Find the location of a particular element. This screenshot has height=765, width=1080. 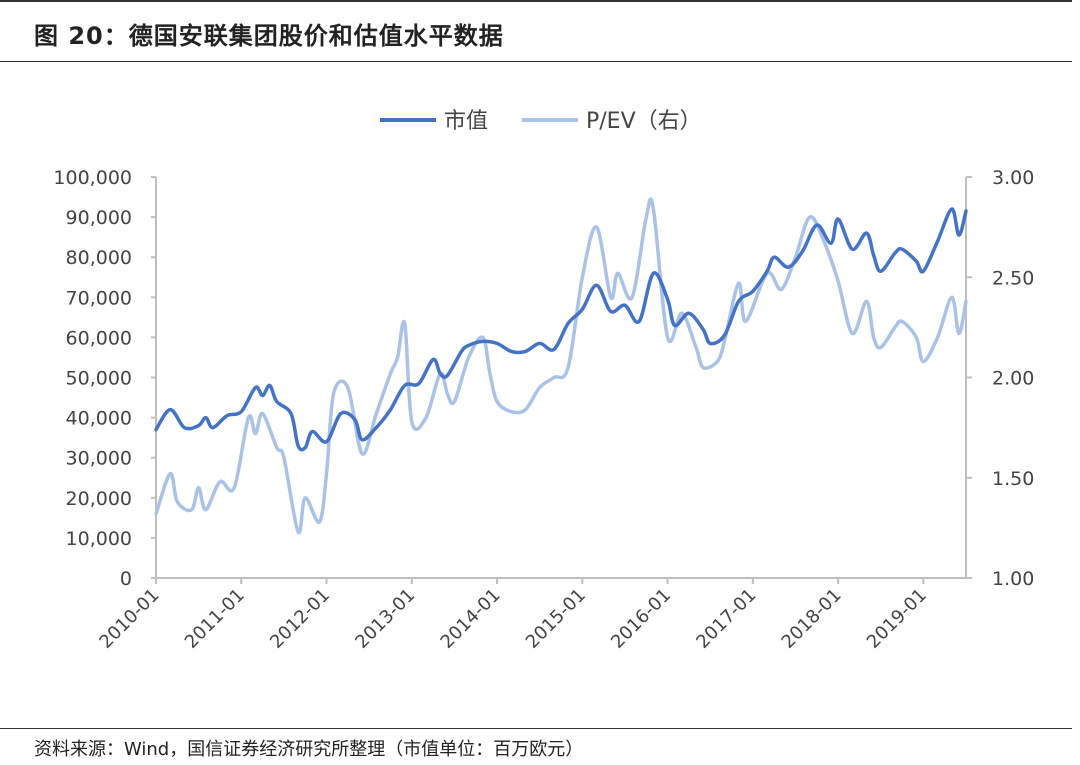

right-tick-label: 2.00 is located at coordinates (1013, 379).